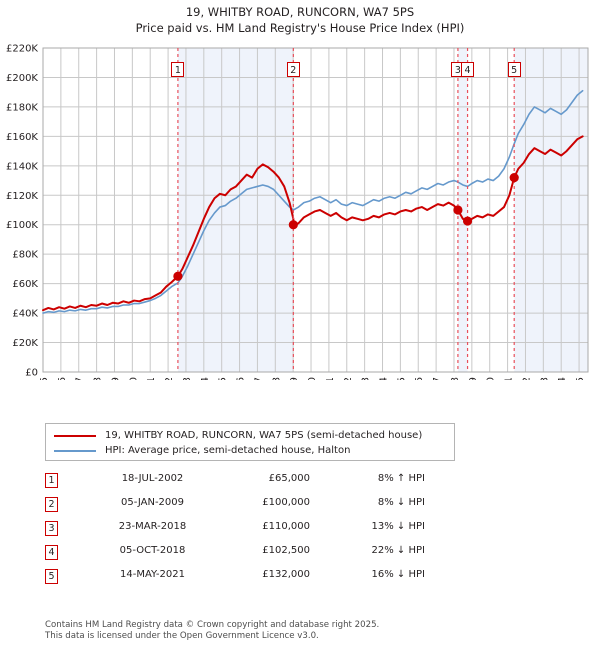 Image resolution: width=600 pixels, height=650 pixels. I want to click on transaction-marker-5: 5, so click(51, 576).